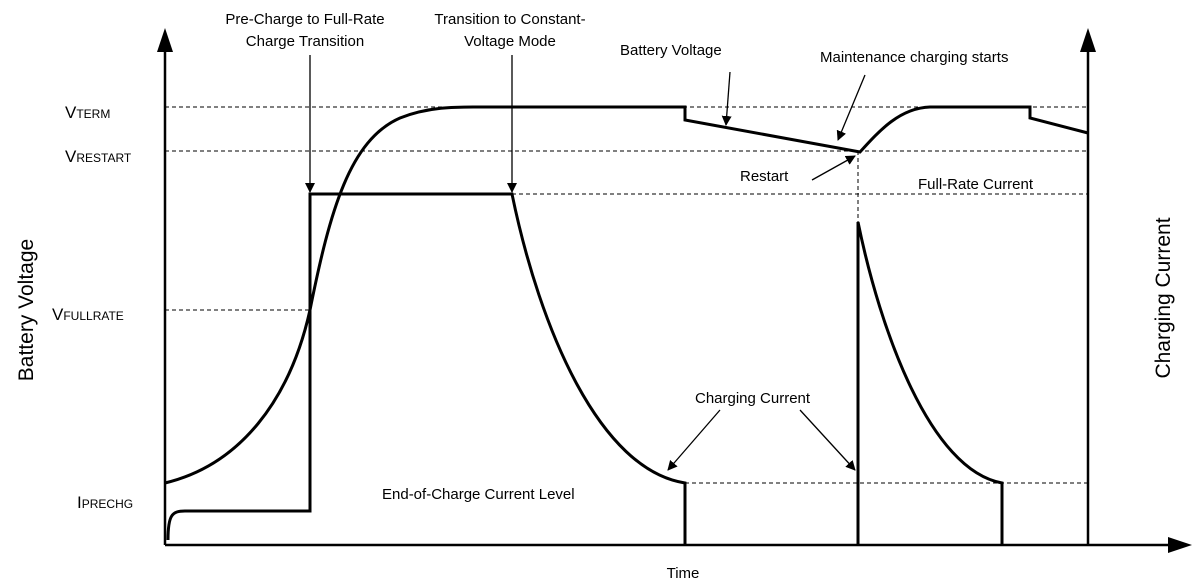 The image size is (1200, 585). What do you see at coordinates (914, 57) in the screenshot?
I see `annotation: Maintenance charging starts` at bounding box center [914, 57].